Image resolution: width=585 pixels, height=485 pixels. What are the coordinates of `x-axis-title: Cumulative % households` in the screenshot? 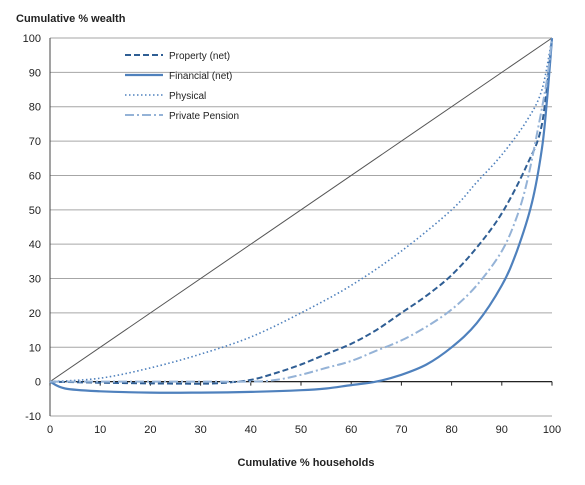 It's located at (306, 463).